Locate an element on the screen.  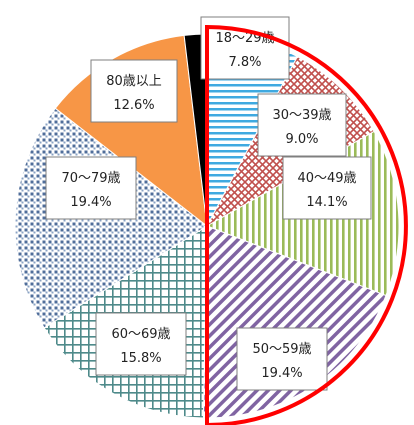
category-label: 50～59歳 is located at coordinates (281, 349).